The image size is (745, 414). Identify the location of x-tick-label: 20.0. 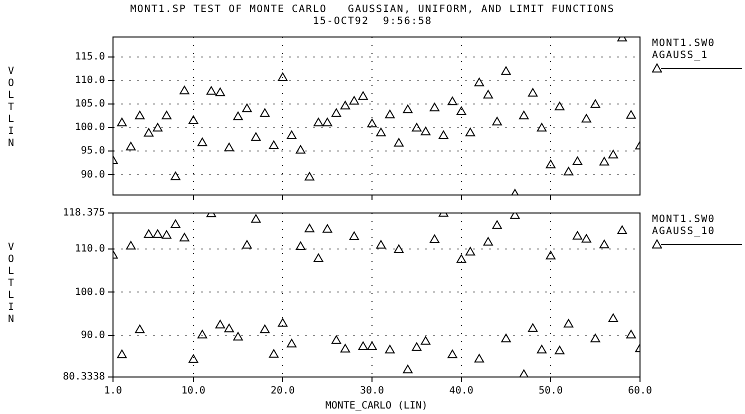
(282, 391).